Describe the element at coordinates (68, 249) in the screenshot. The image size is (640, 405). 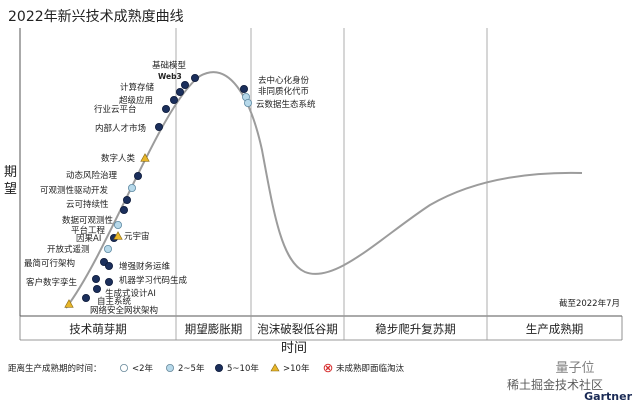
I see `tech-label: 开放式遥测` at that location.